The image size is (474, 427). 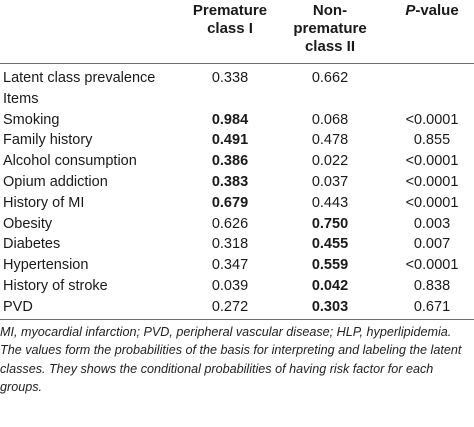 I want to click on cell-class-ii: 0.037, so click(x=330, y=182).